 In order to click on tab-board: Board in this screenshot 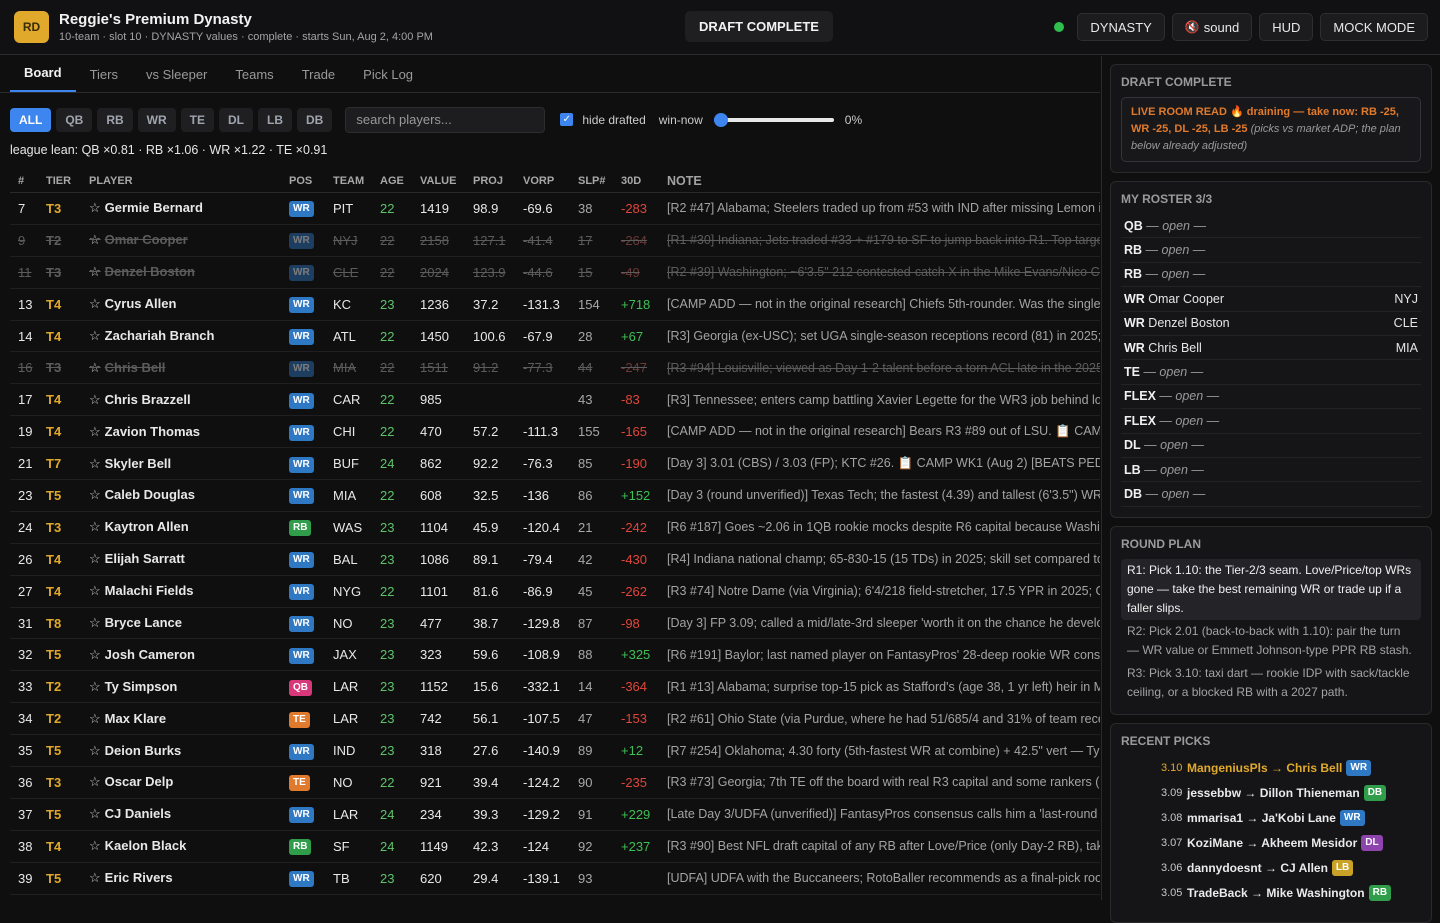, I will do `click(43, 78)`.